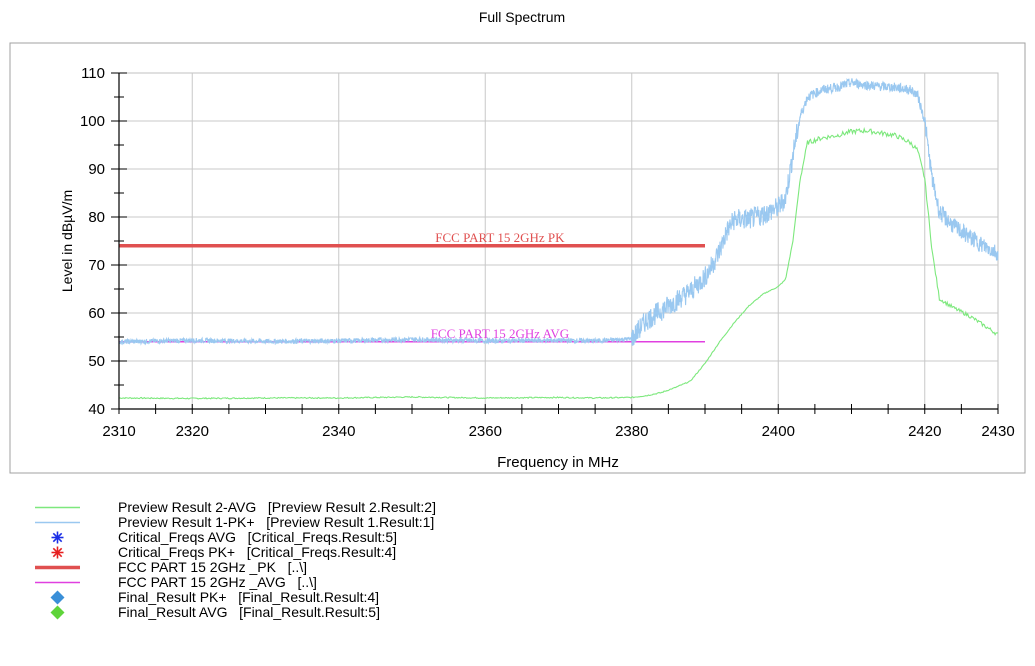 This screenshot has width=1035, height=666. What do you see at coordinates (778, 431) in the screenshot?
I see `x-tick-label: 2400` at bounding box center [778, 431].